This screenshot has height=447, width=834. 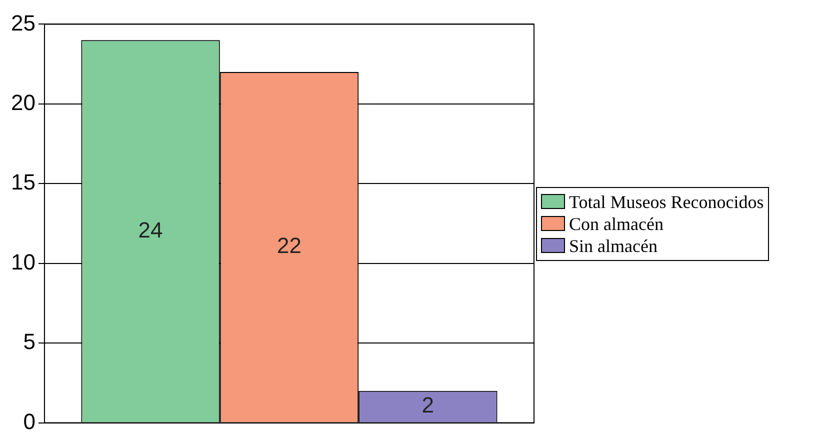 What do you see at coordinates (23, 102) in the screenshot?
I see `y-tick-label: 20` at bounding box center [23, 102].